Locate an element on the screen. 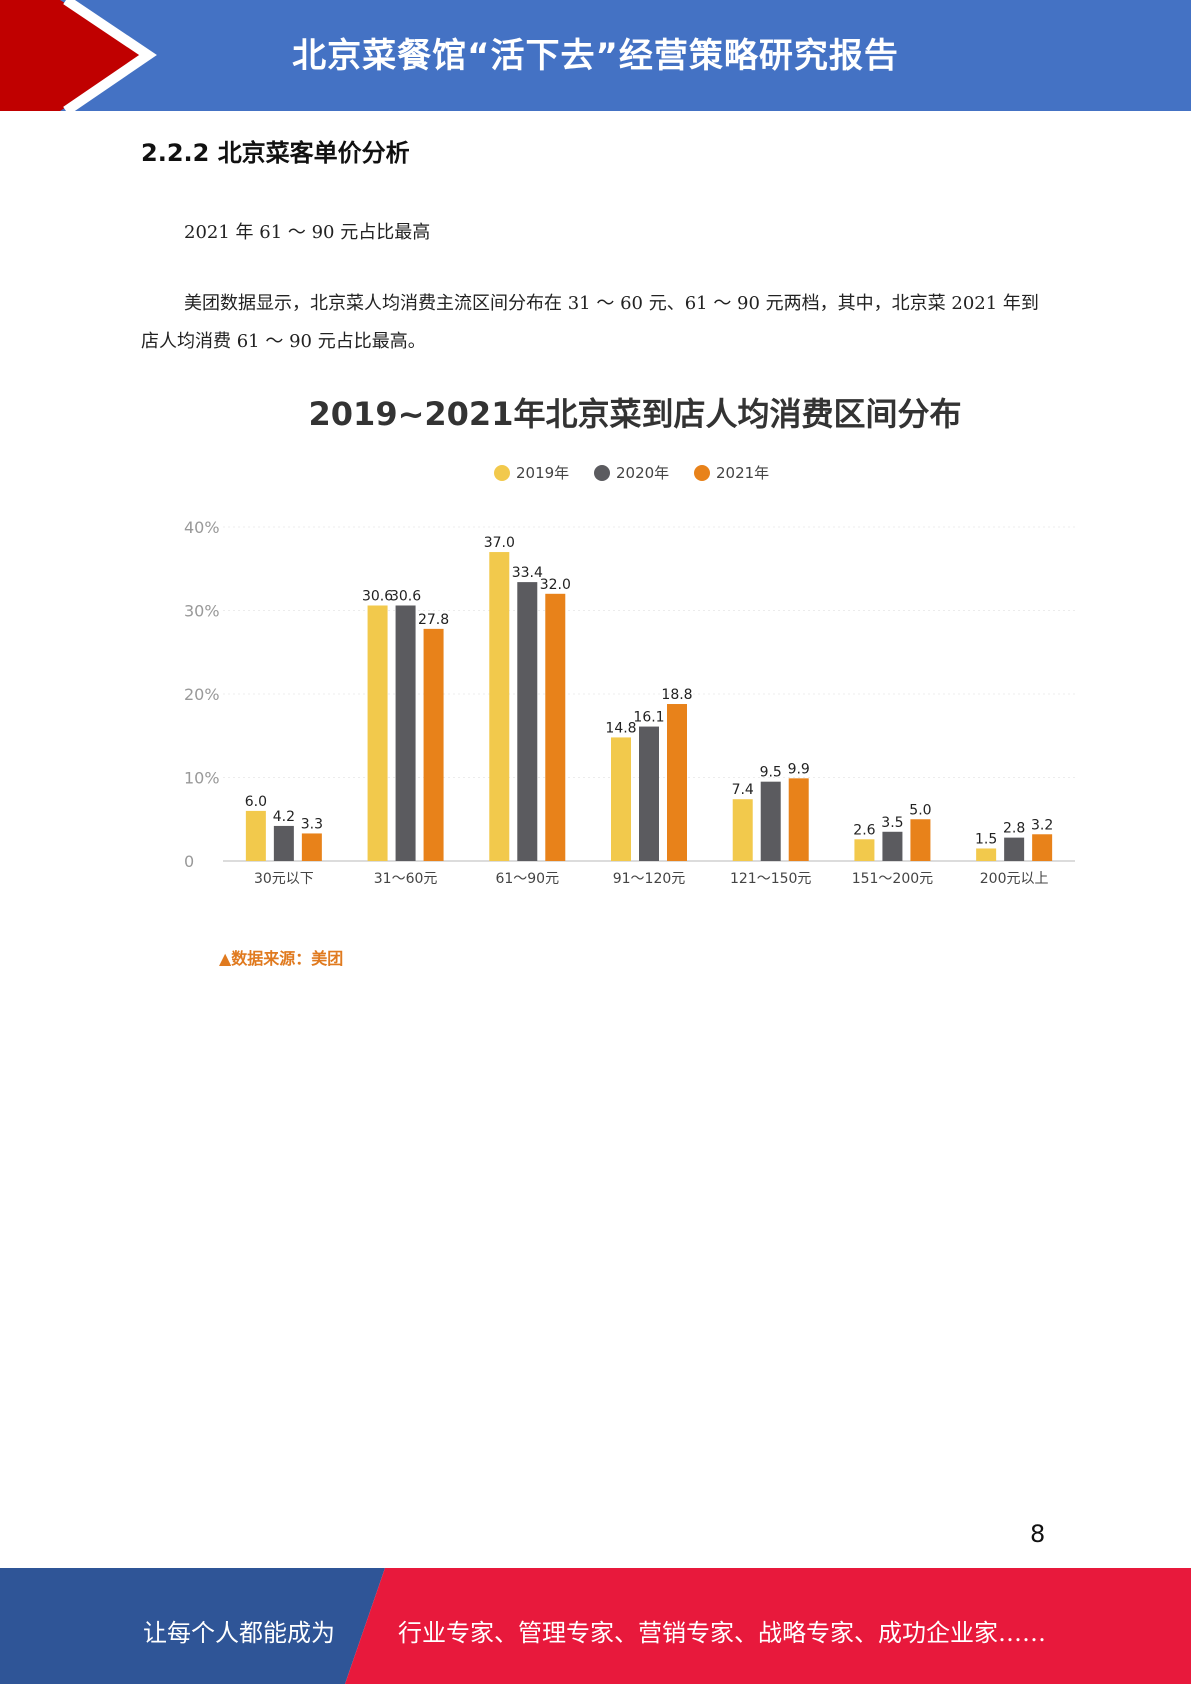  x-category-label: 91～120元 is located at coordinates (649, 879).